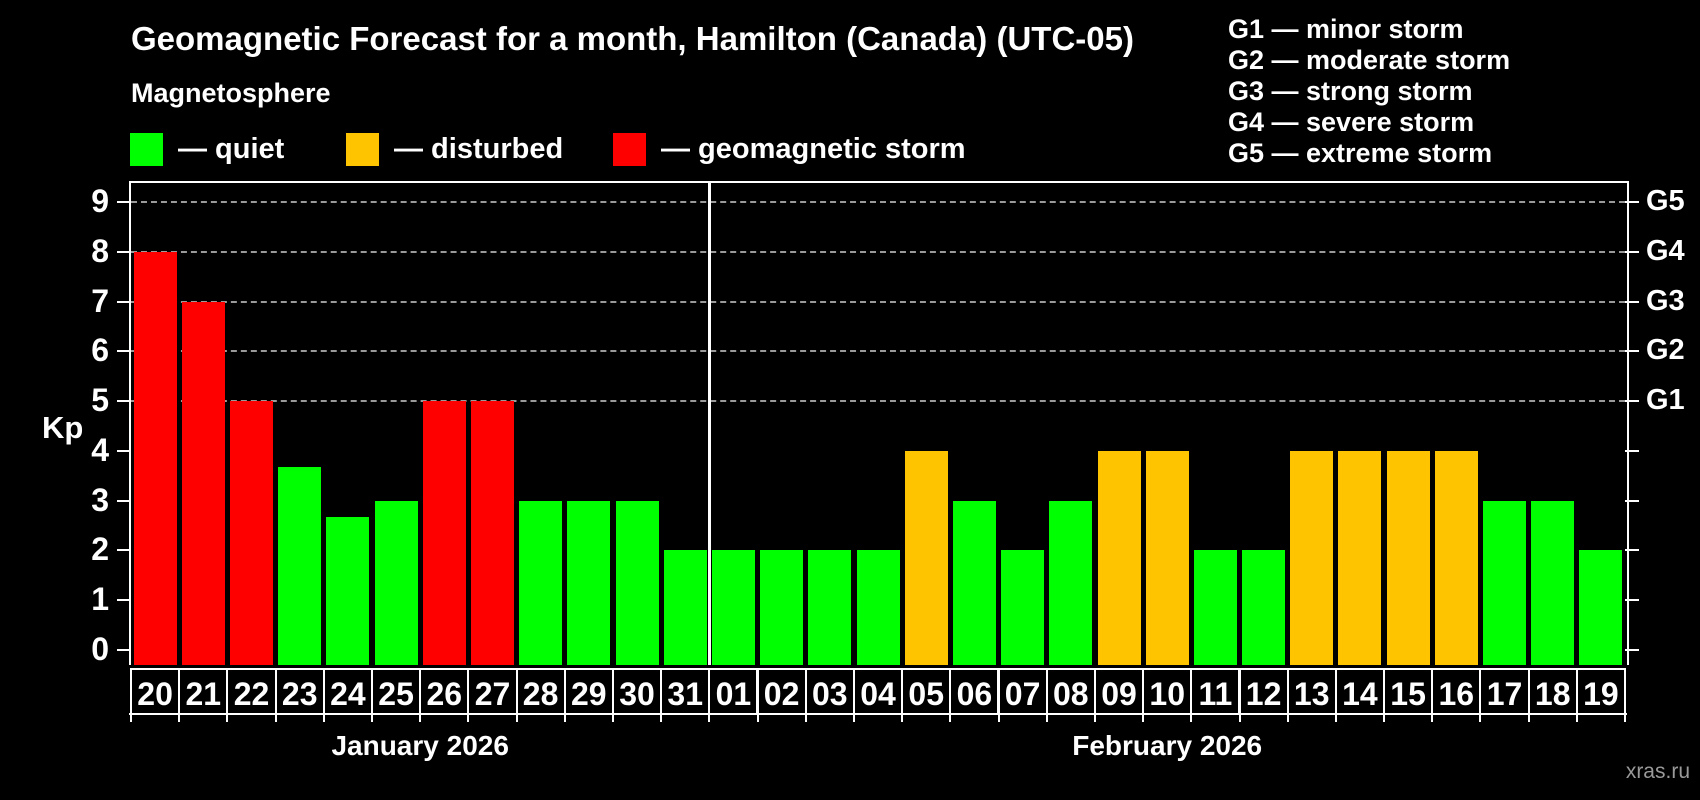 The image size is (1700, 800). What do you see at coordinates (1167, 694) in the screenshot?
I see `date-label: 10` at bounding box center [1167, 694].